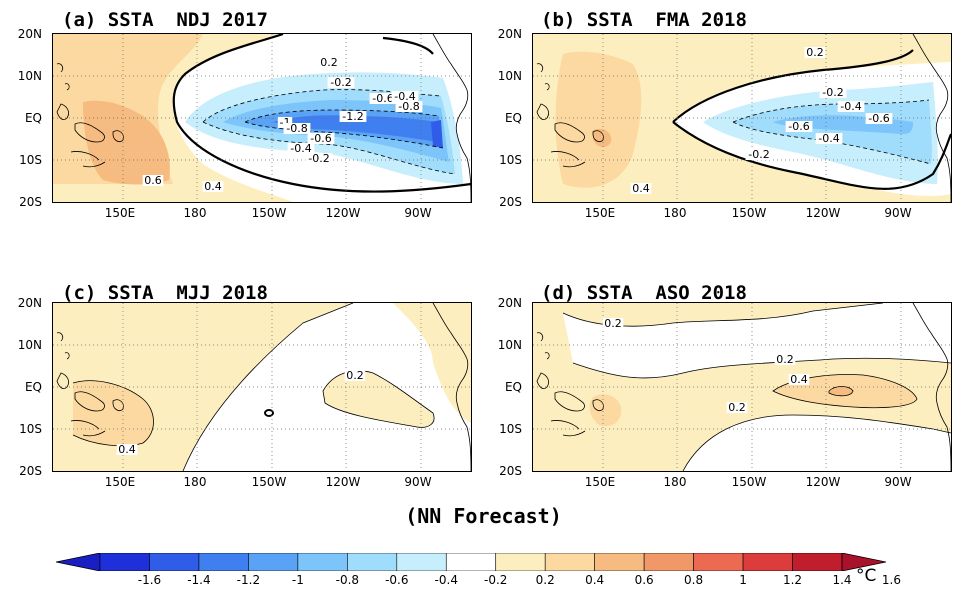 This screenshot has height=603, width=967. I want to click on colorbar-tick-label: 1.6, so click(891, 580).